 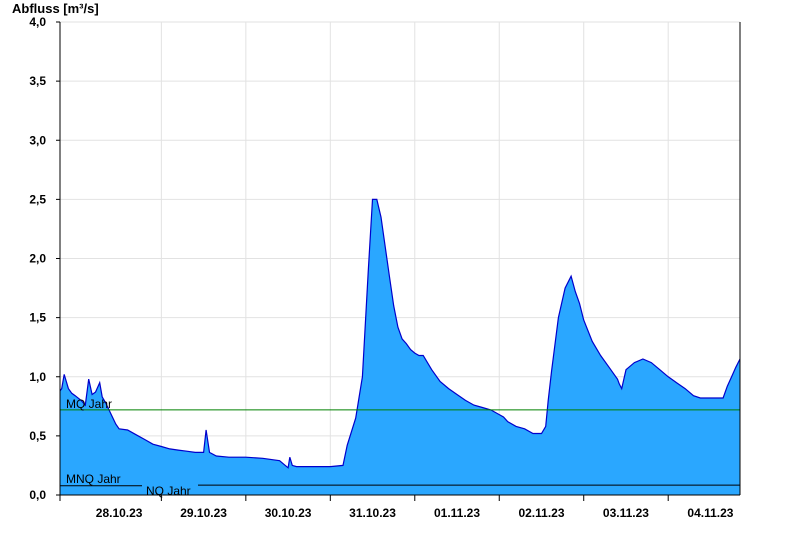 I want to click on y-tick-label: 4,0, so click(x=37, y=22).